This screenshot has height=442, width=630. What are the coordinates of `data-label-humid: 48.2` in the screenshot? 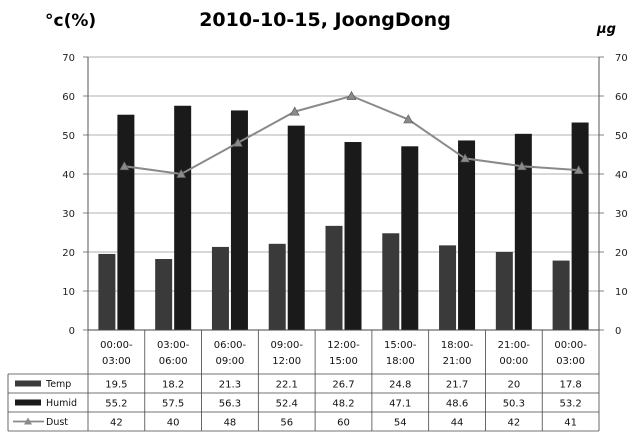 It's located at (343, 404).